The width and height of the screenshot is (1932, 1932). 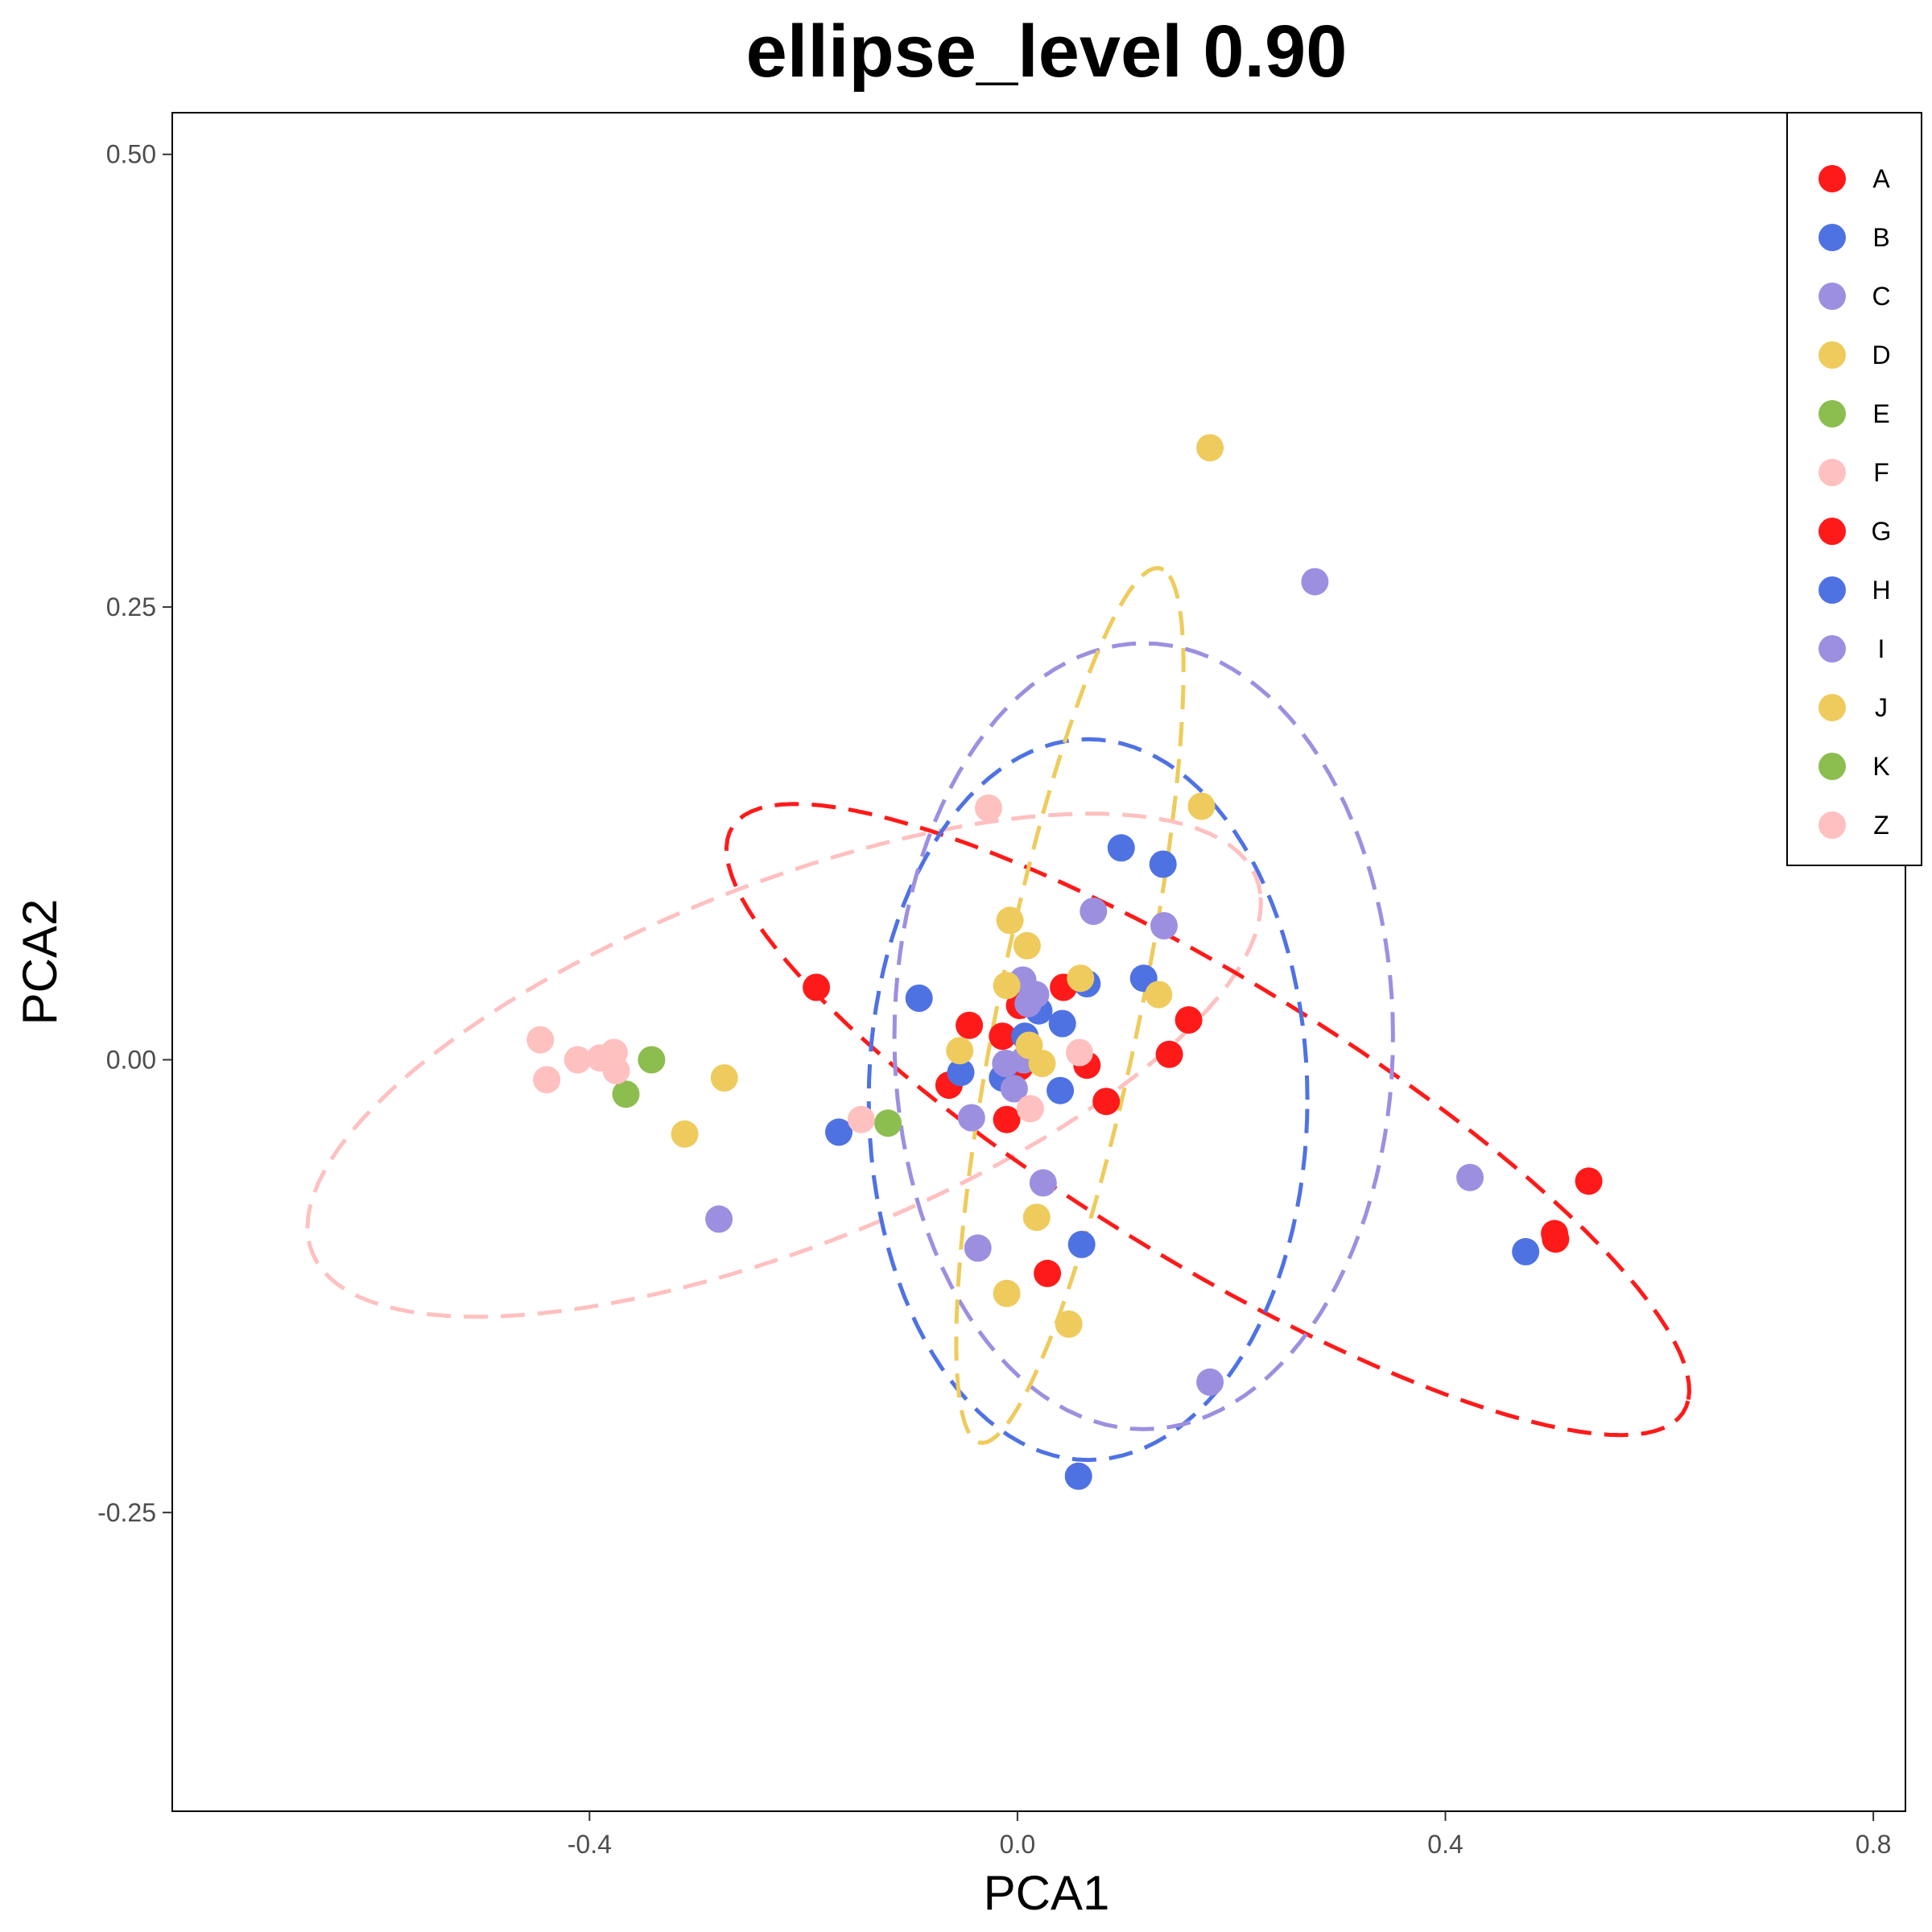 What do you see at coordinates (126, 1512) in the screenshot?
I see `y-tick-label: -0.25` at bounding box center [126, 1512].